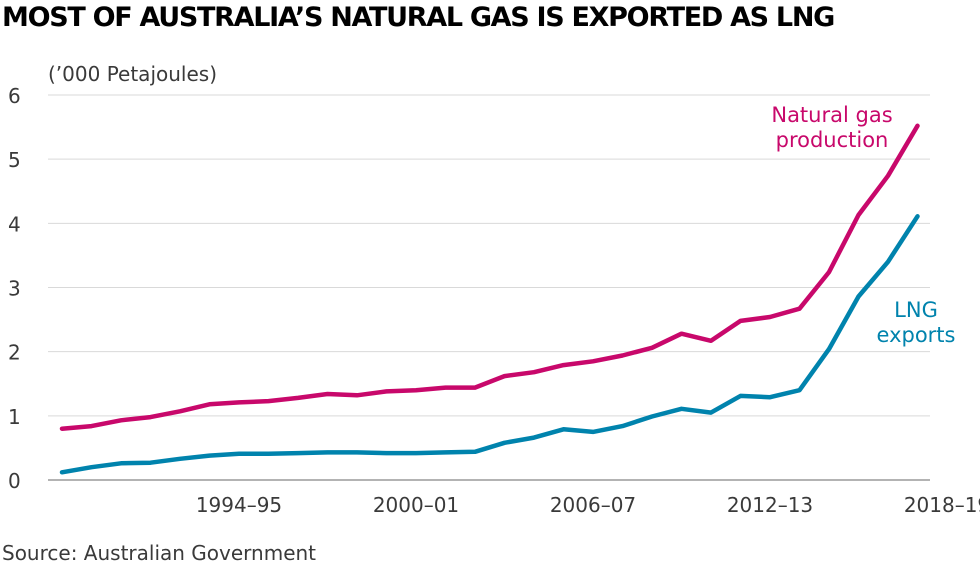  Describe the element at coordinates (14, 481) in the screenshot. I see `y-tick-label: 0` at that location.